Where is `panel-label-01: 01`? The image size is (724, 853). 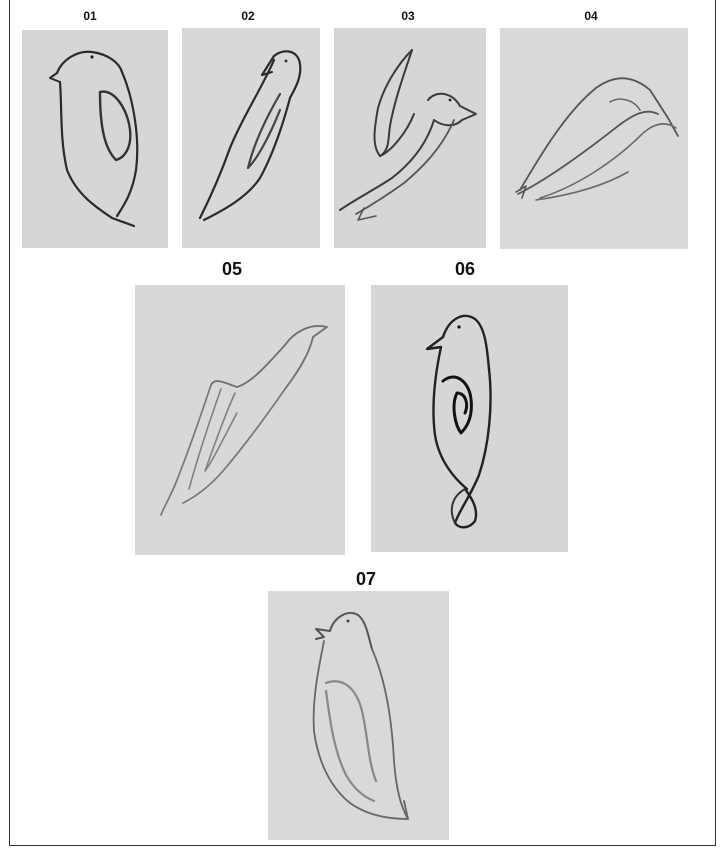 panel-label-01: 01 is located at coordinates (90, 16).